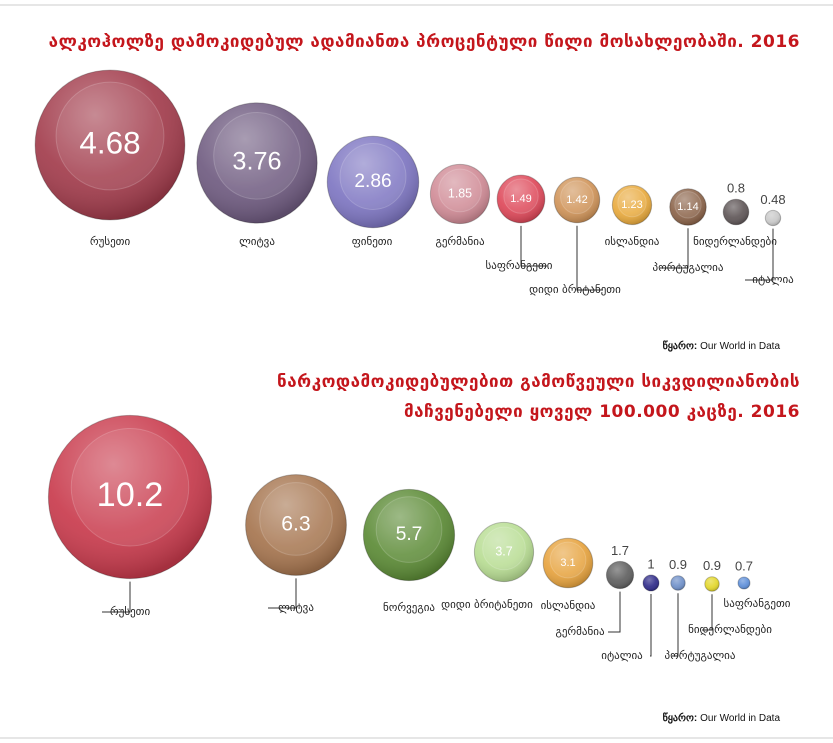 This screenshot has height=743, width=833. I want to click on value-label: 0.7, so click(744, 565).